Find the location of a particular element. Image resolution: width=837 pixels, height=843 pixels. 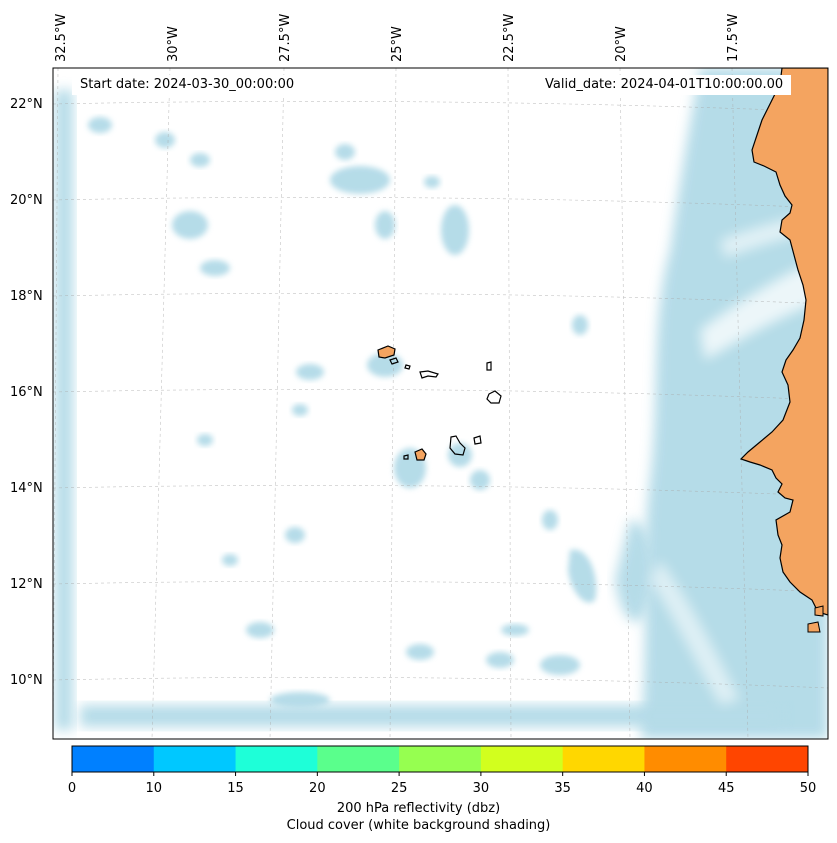

lat-label-18n: 18°N is located at coordinates (26, 296).